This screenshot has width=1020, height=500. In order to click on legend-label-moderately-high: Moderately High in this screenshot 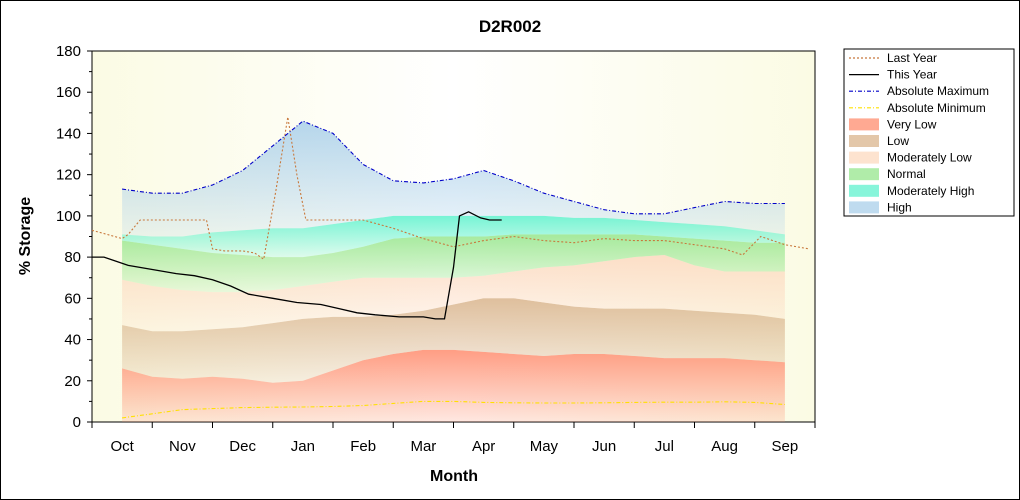, I will do `click(930, 191)`.